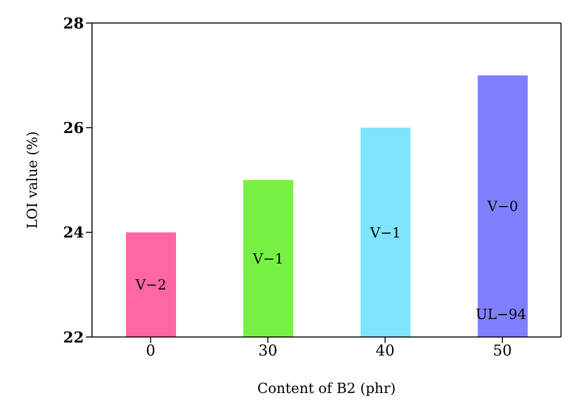 This screenshot has width=577, height=413. Describe the element at coordinates (150, 286) in the screenshot. I see `data-label: V−2` at that location.